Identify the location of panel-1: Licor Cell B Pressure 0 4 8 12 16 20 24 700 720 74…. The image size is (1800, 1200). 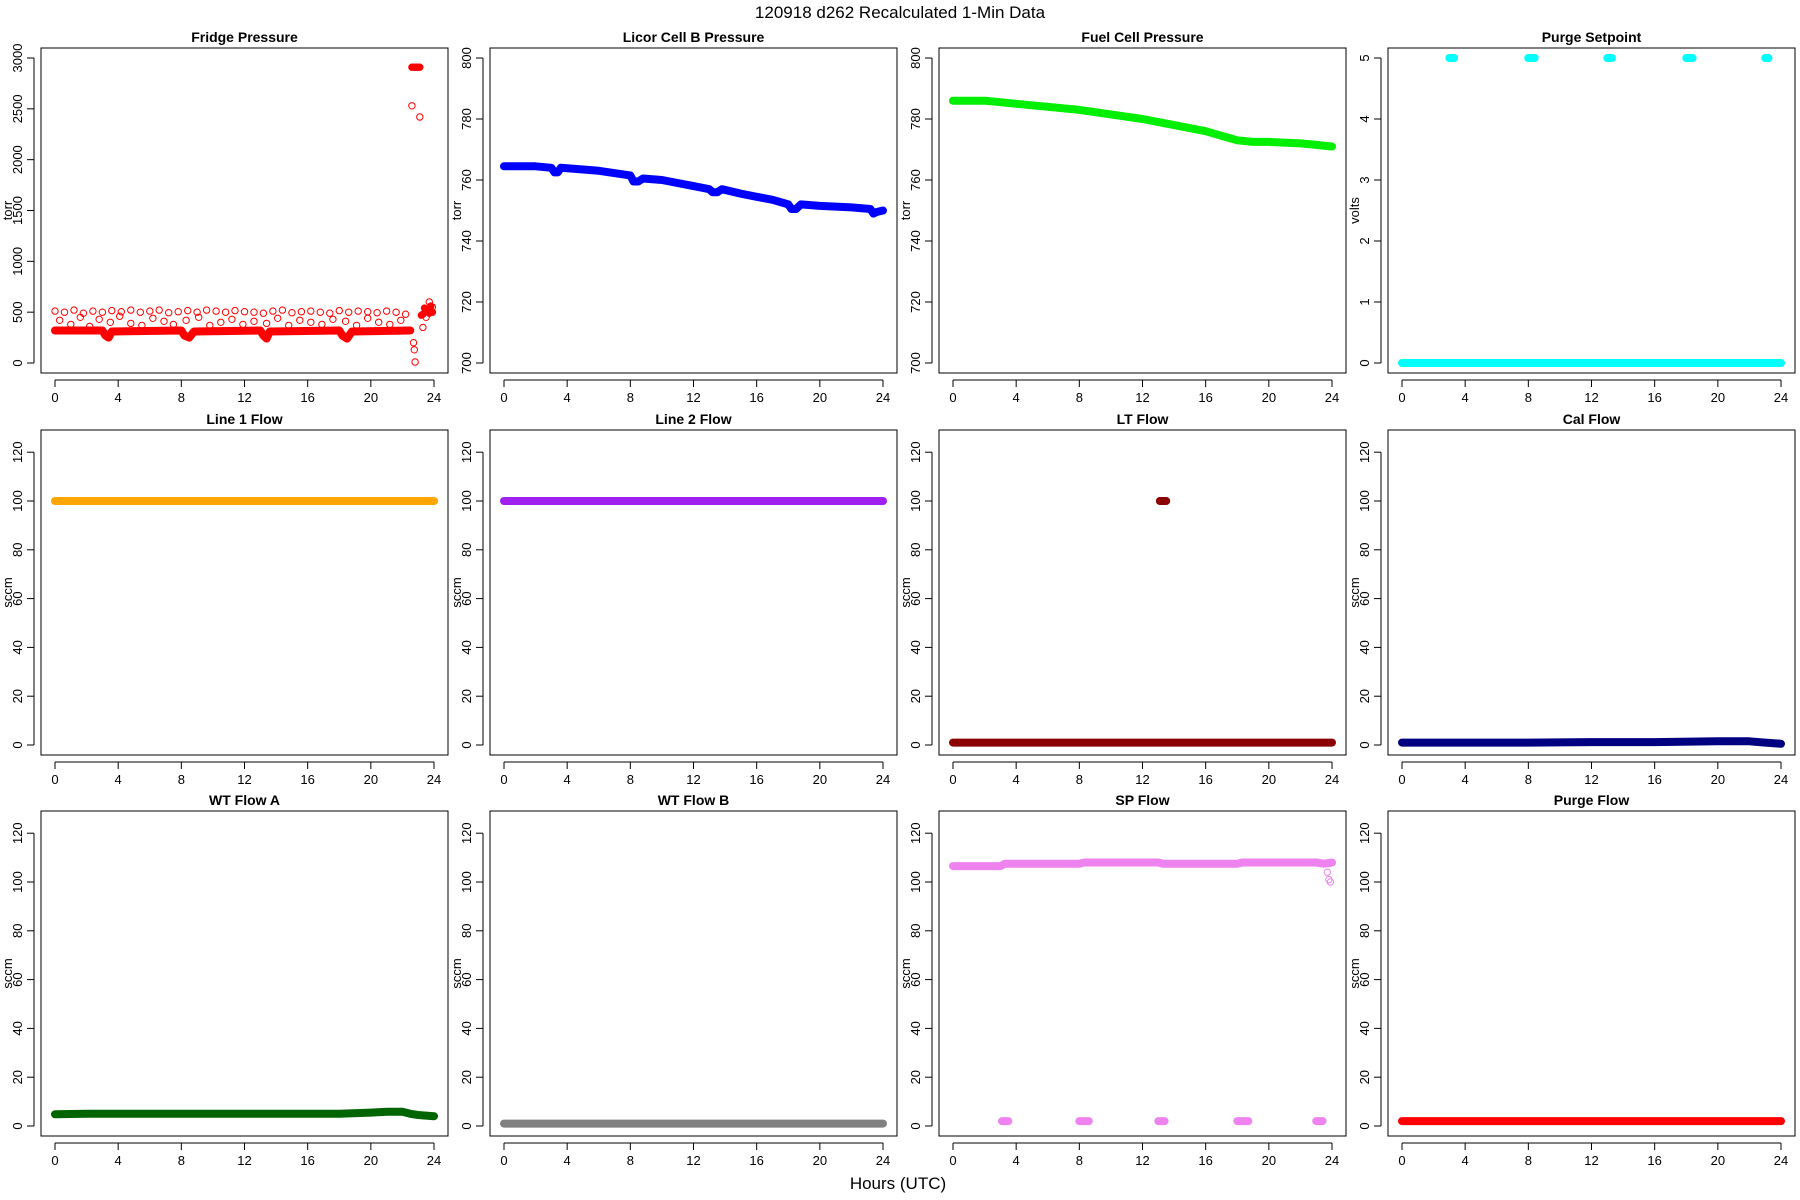
(673, 217).